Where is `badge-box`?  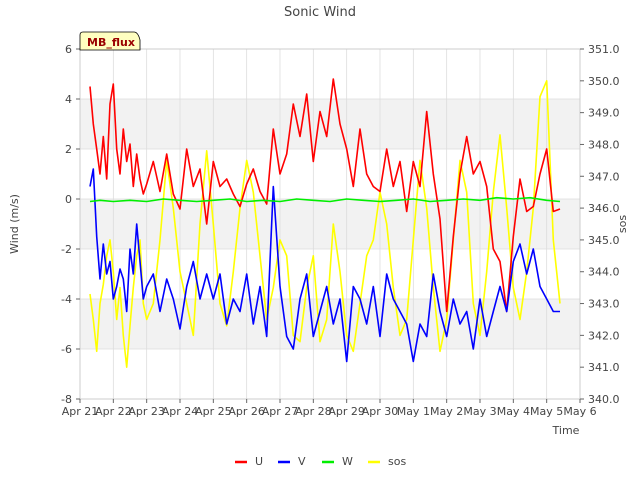
badge-box is located at coordinates (110, 41).